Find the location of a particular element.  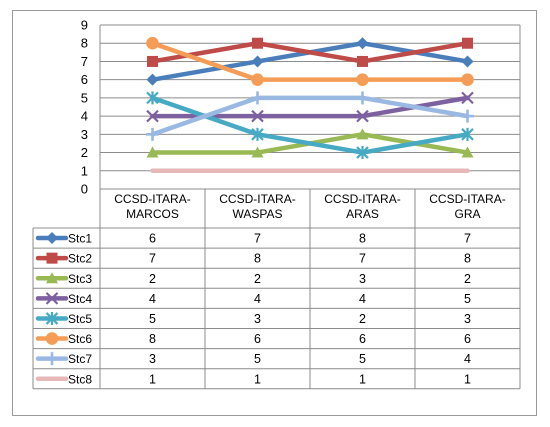

series-name: Stc4 is located at coordinates (80, 299).